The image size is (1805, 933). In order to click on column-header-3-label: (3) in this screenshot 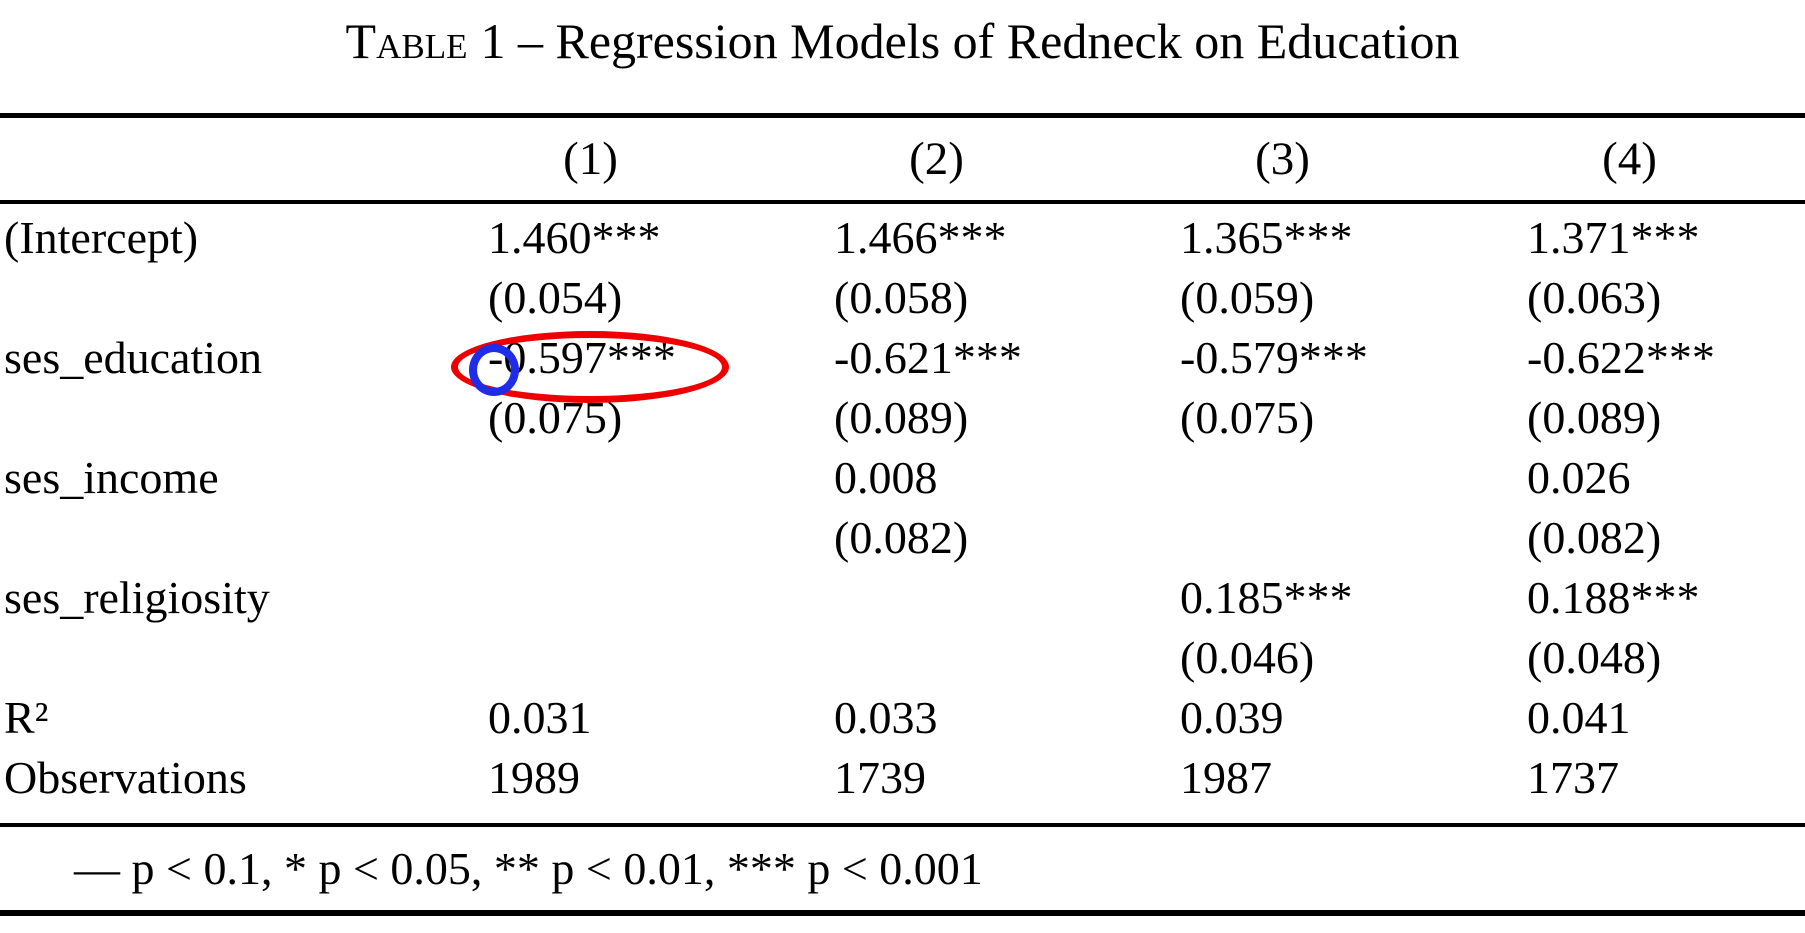, I will do `click(1282, 159)`.